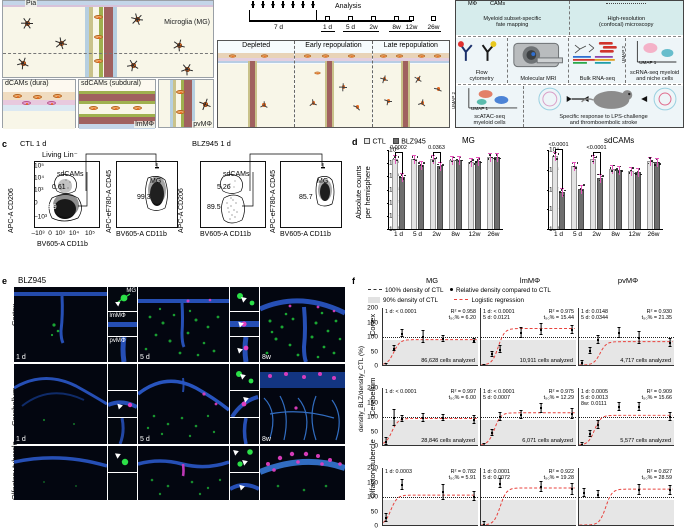 The image size is (685, 530). Describe the element at coordinates (311, 194) in the screenshot. I see `flow-plot-blz945-cd45: MG 85.7` at that location.